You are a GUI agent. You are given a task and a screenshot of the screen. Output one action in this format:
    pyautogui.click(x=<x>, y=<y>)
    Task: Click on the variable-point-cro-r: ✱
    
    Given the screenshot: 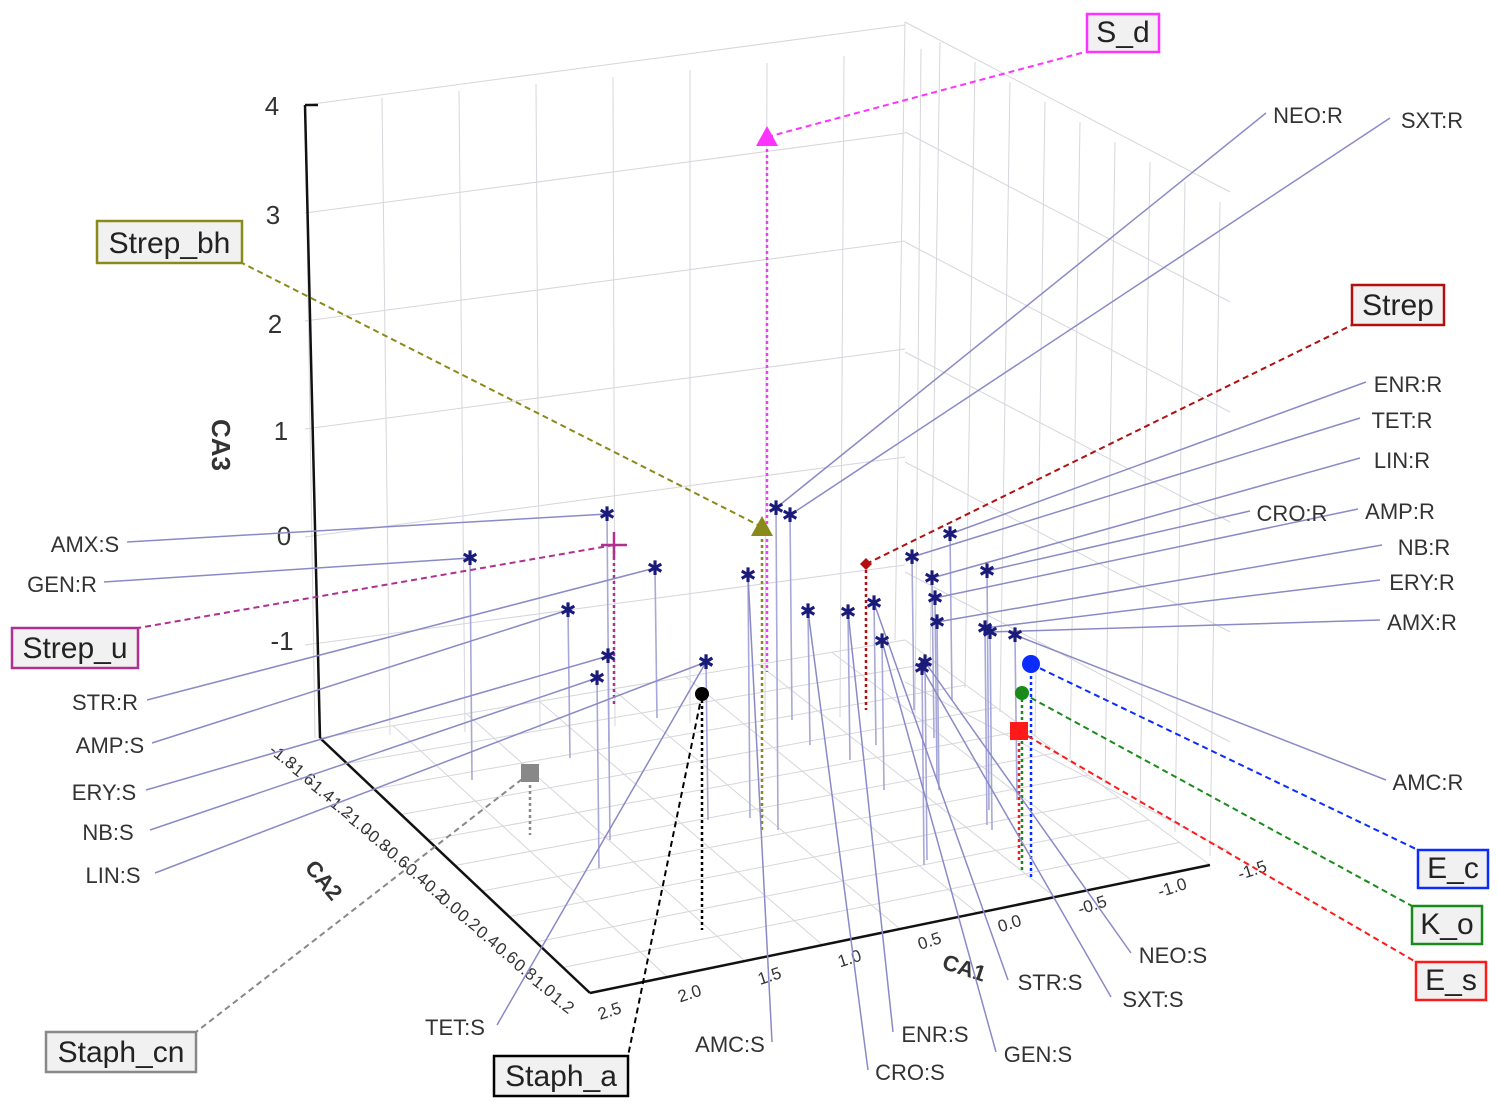 What is the action you would take?
    pyautogui.click(x=987, y=572)
    